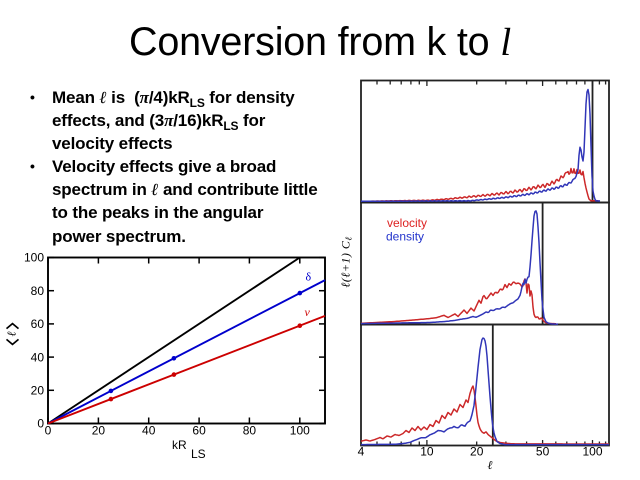 This screenshot has width=640, height=480. Describe the element at coordinates (198, 454) in the screenshot. I see `svg-text: LS` at that location.